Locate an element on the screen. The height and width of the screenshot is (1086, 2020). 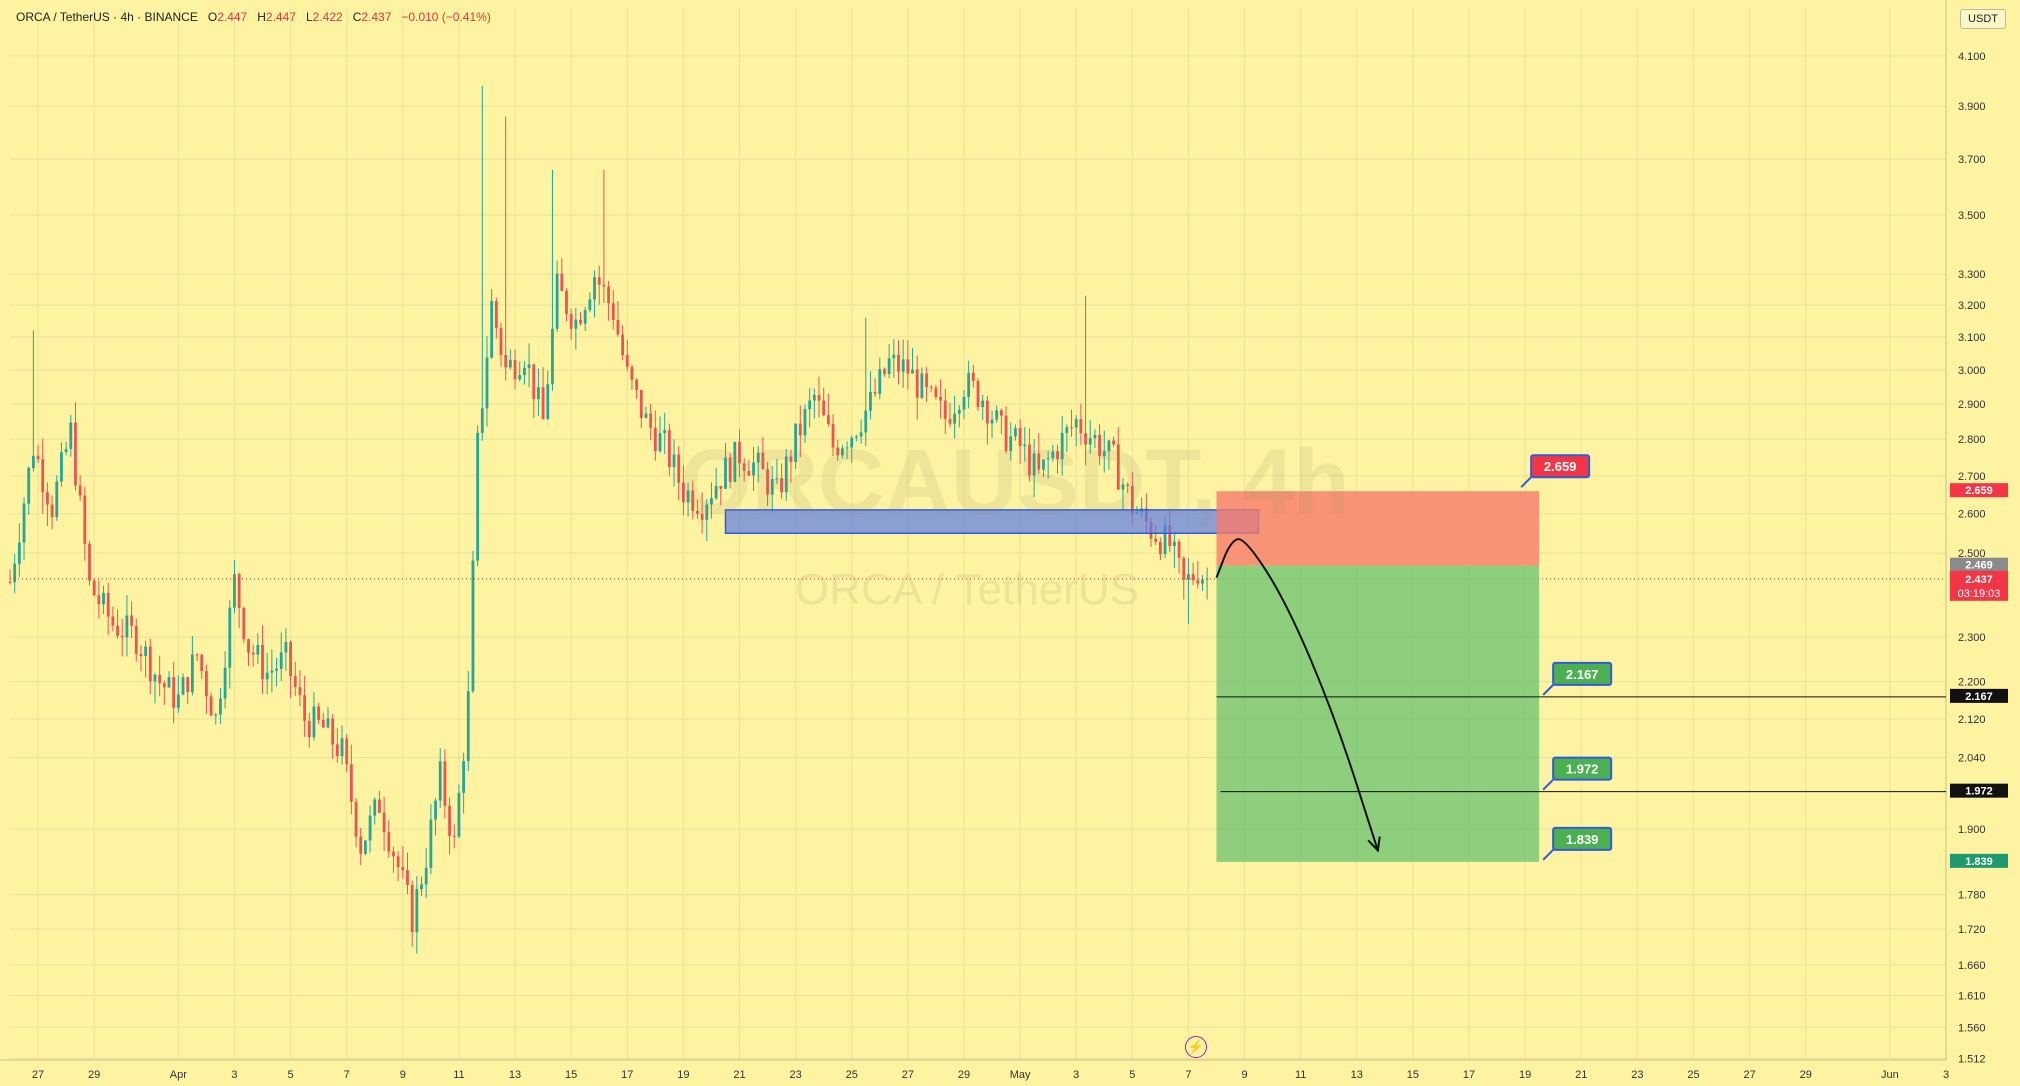
y-tick-label: 2.800 is located at coordinates (1972, 440).